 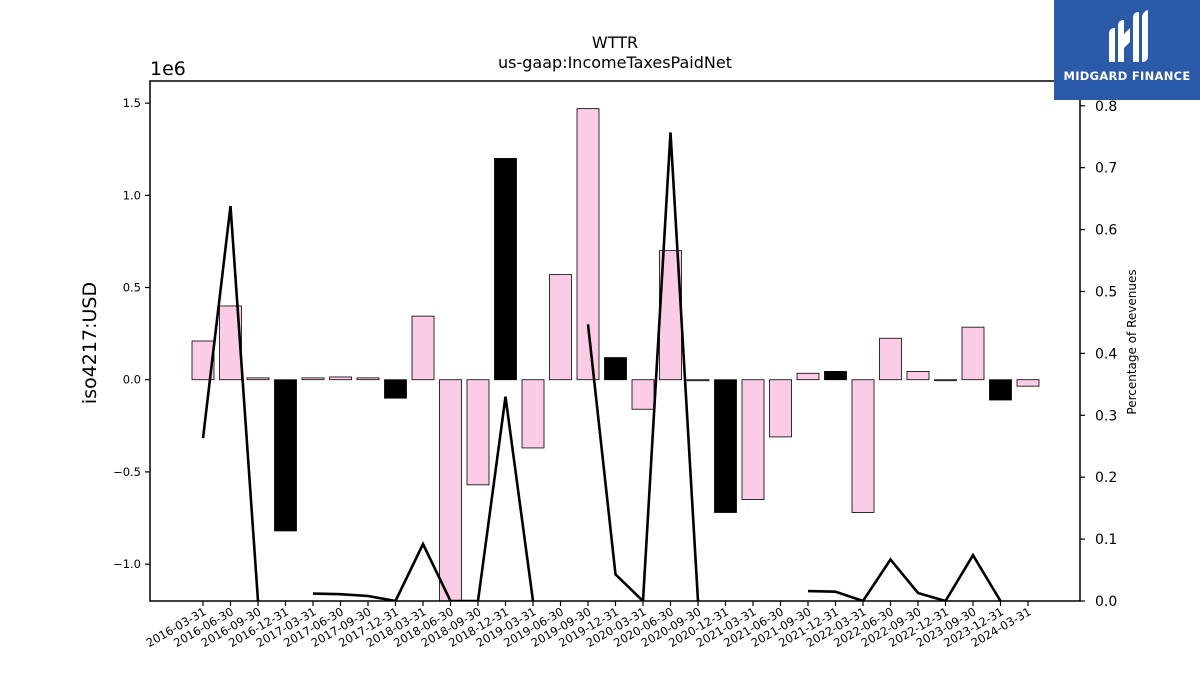 I want to click on chart-subtitle: us-gaap:IncomeTaxesPaidNet, so click(x=615, y=62).